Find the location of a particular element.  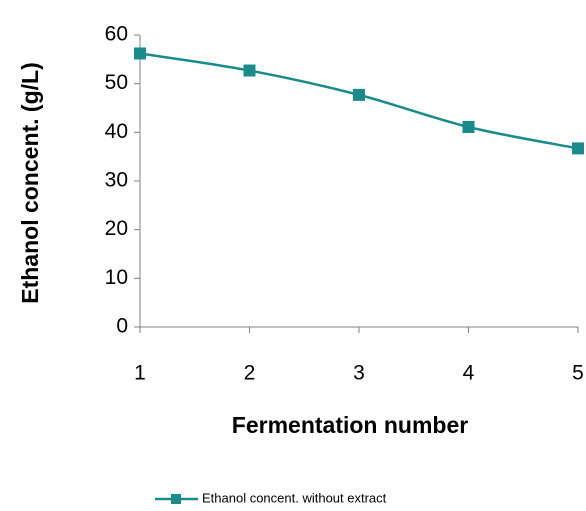

x-tick-label: 2 is located at coordinates (250, 373).